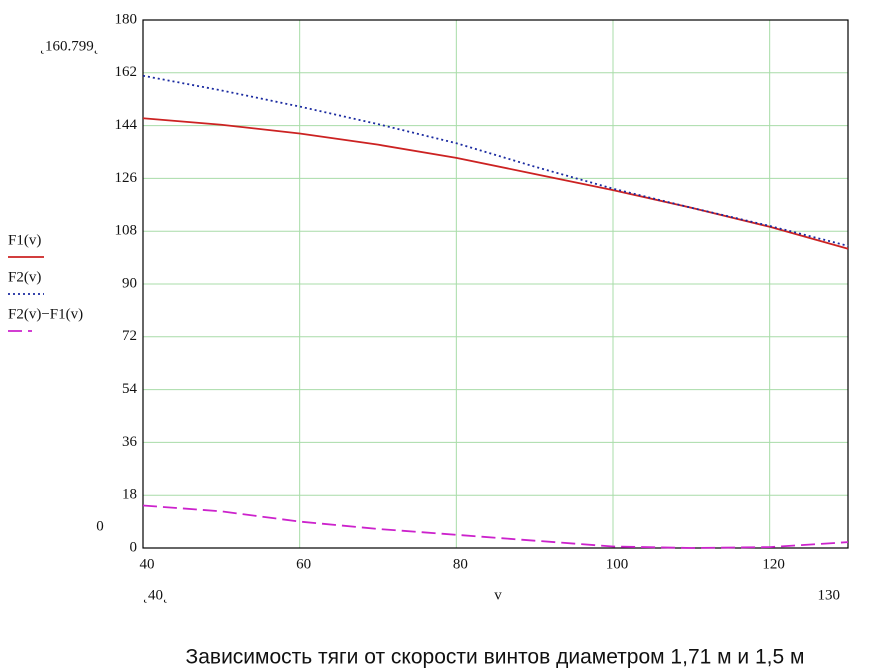 Image resolution: width=879 pixels, height=671 pixels. Describe the element at coordinates (126, 178) in the screenshot. I see `y-tick-label: 126` at that location.